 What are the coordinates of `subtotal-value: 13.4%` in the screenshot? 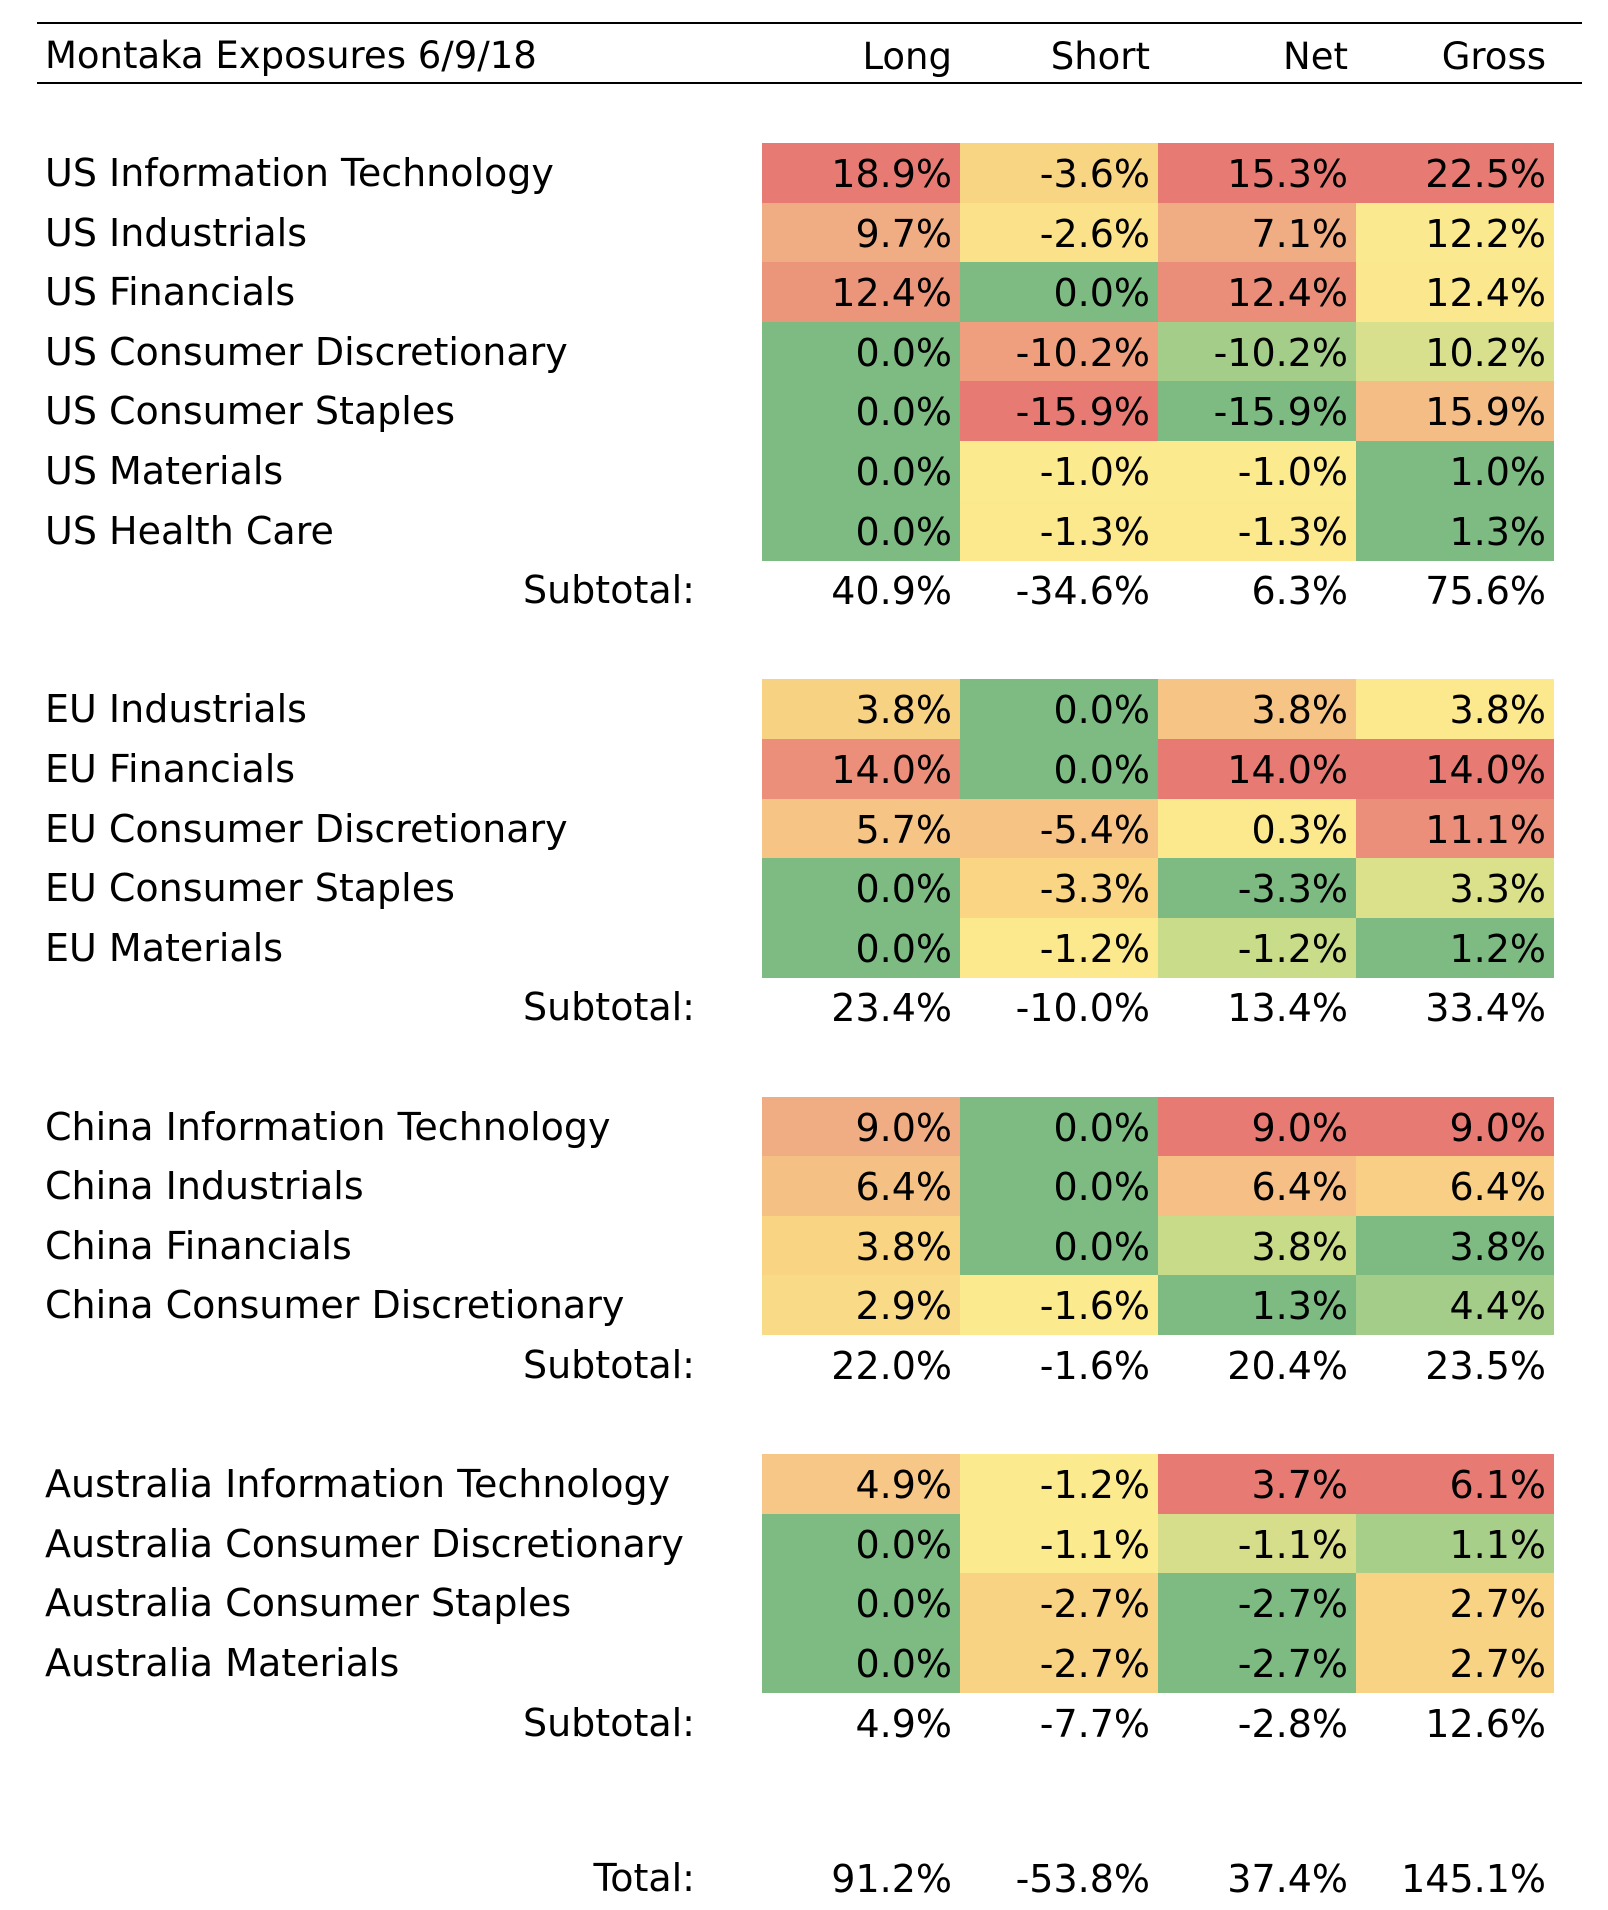 It's located at (1287, 1008).